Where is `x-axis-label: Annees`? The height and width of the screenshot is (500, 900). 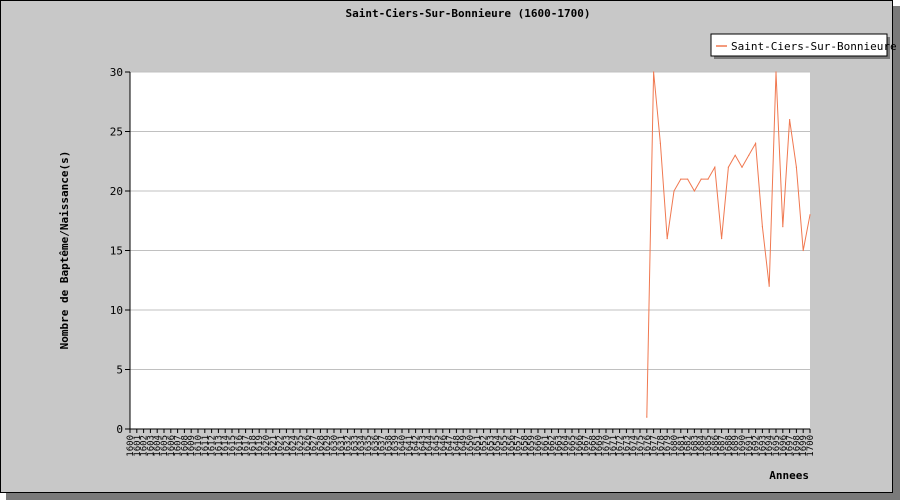
x-axis-label: Annees is located at coordinates (789, 475).